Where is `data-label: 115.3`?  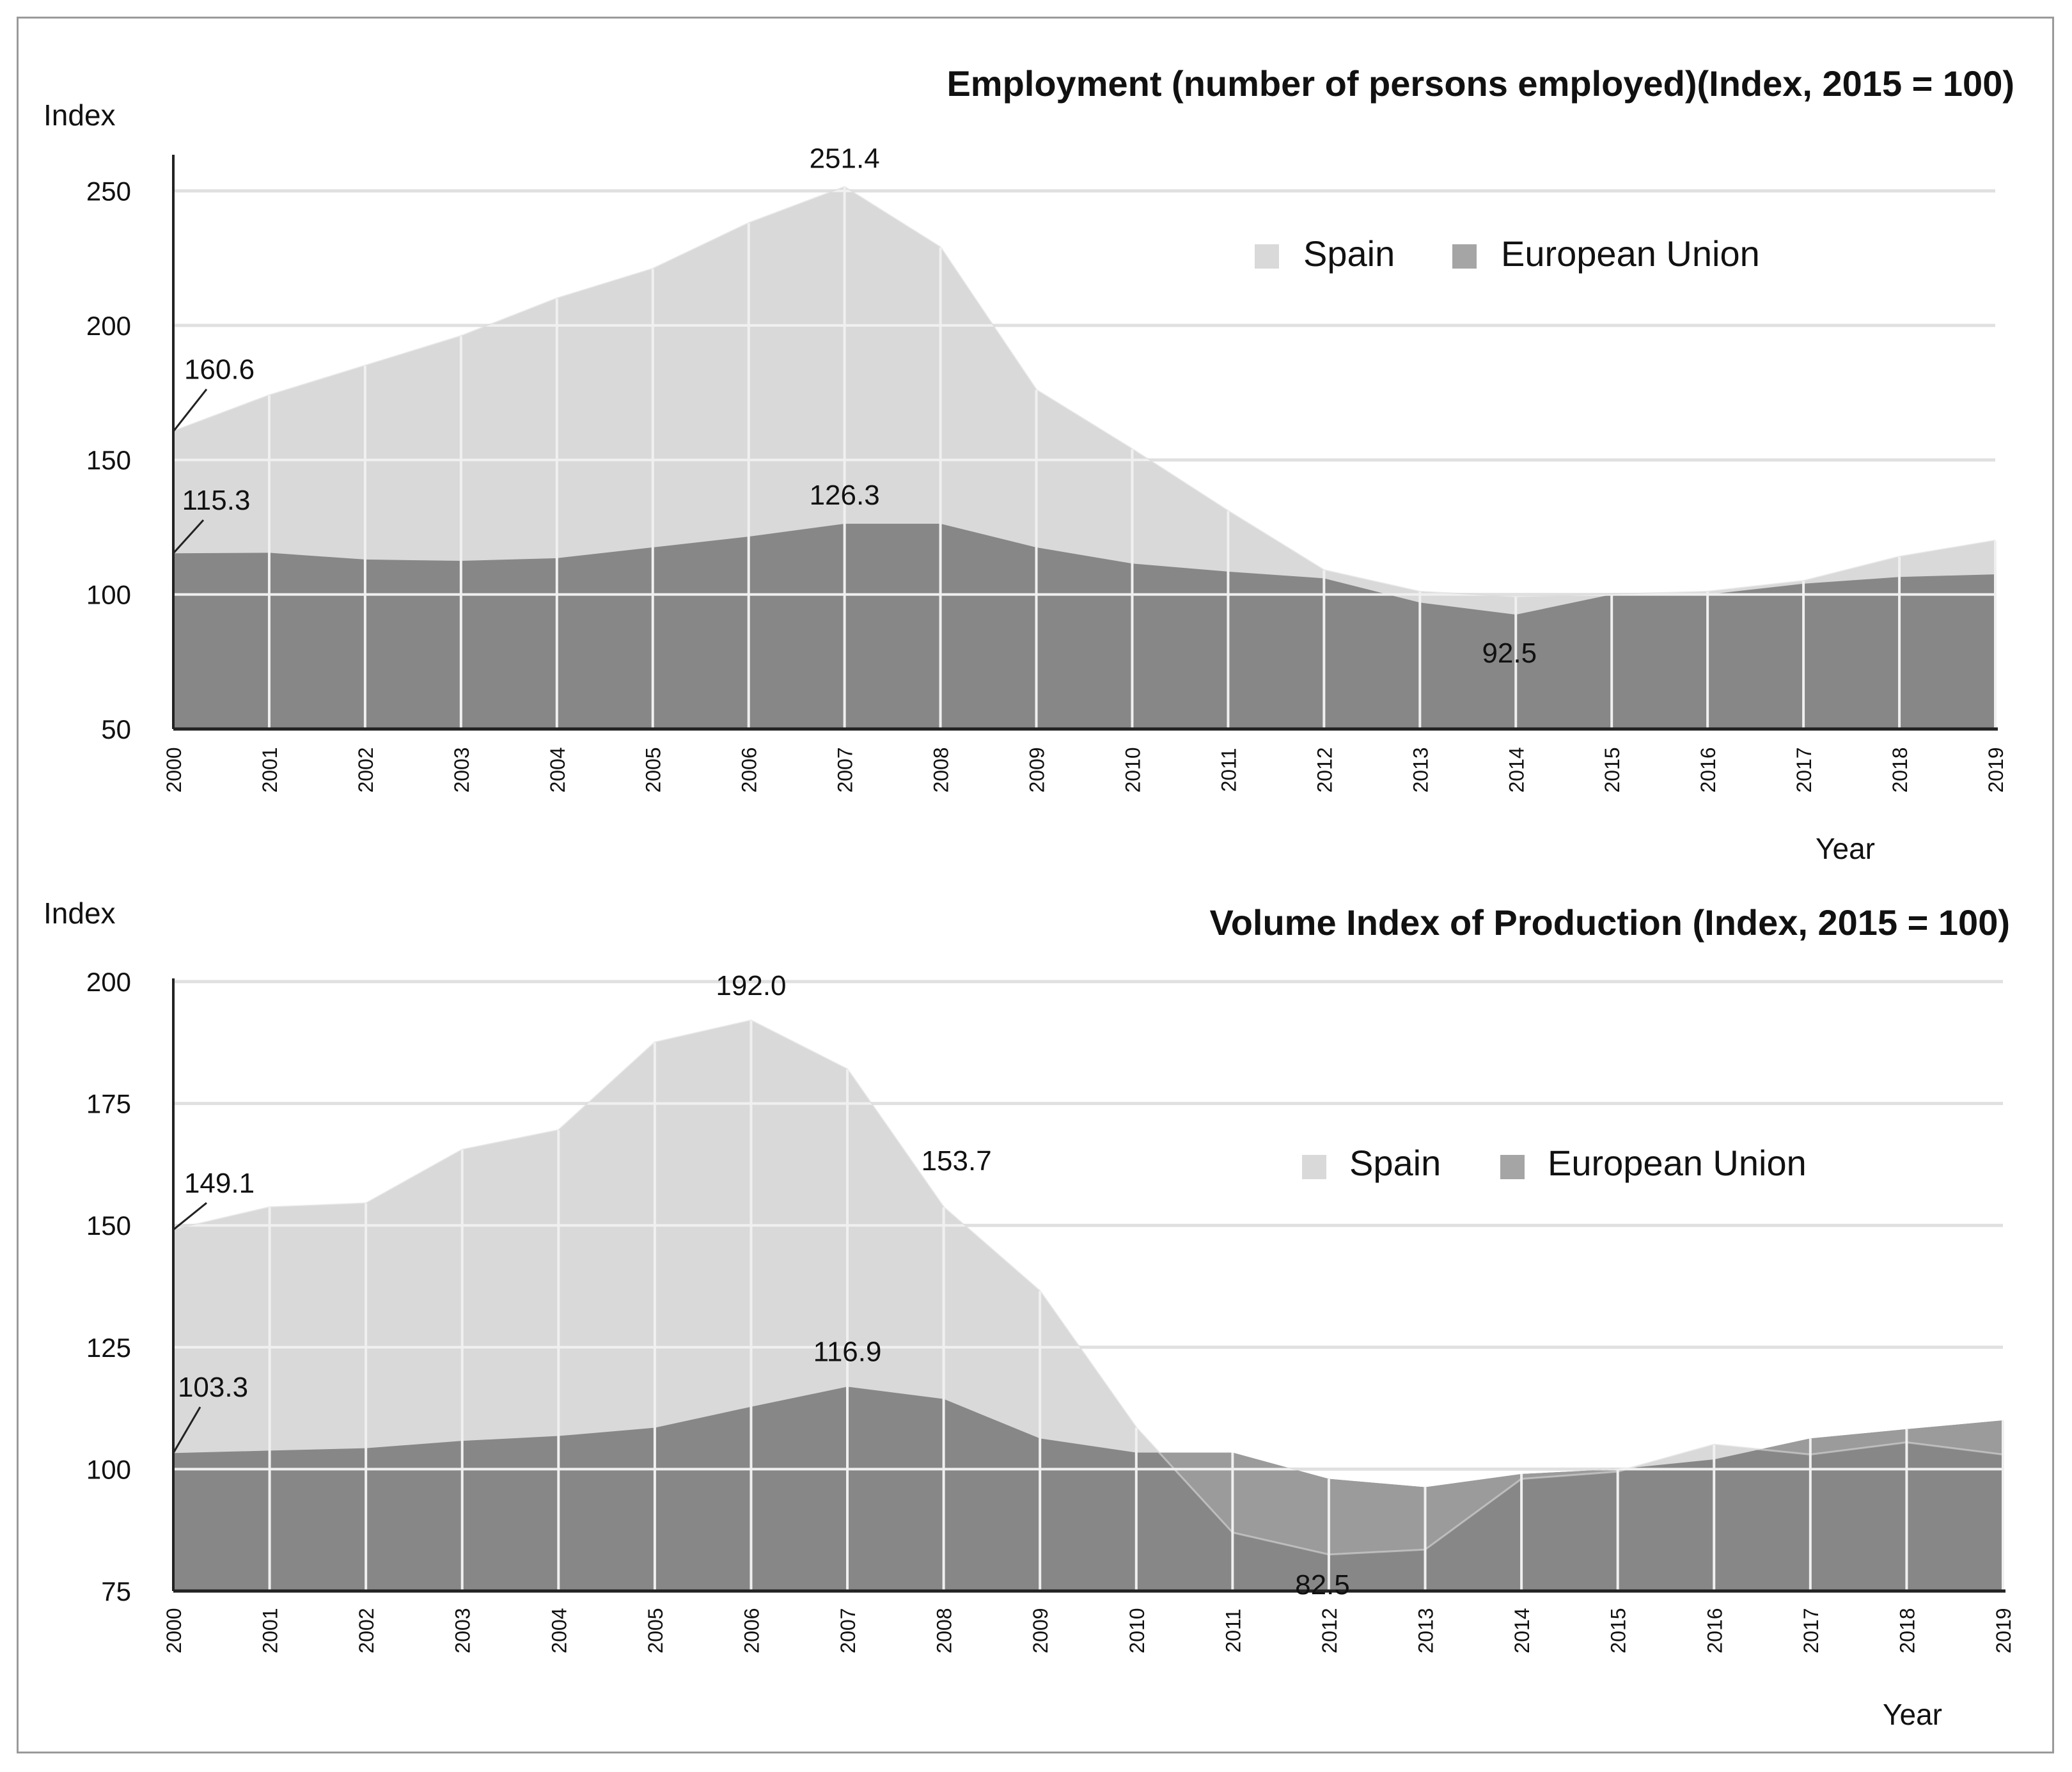
data-label: 115.3 is located at coordinates (216, 500).